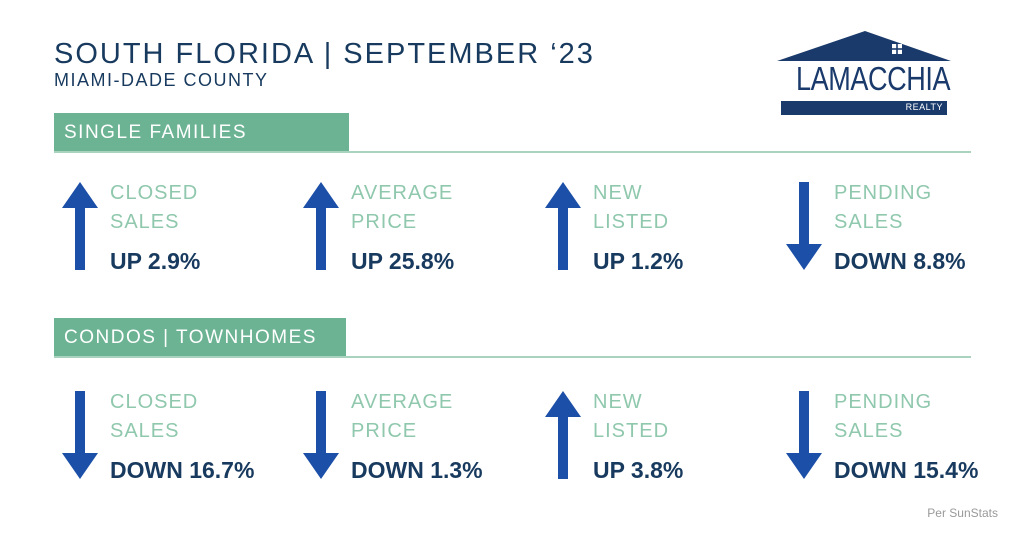 The height and width of the screenshot is (538, 1024). I want to click on section-label: CONDOS | TOWNHOMES, so click(190, 337).